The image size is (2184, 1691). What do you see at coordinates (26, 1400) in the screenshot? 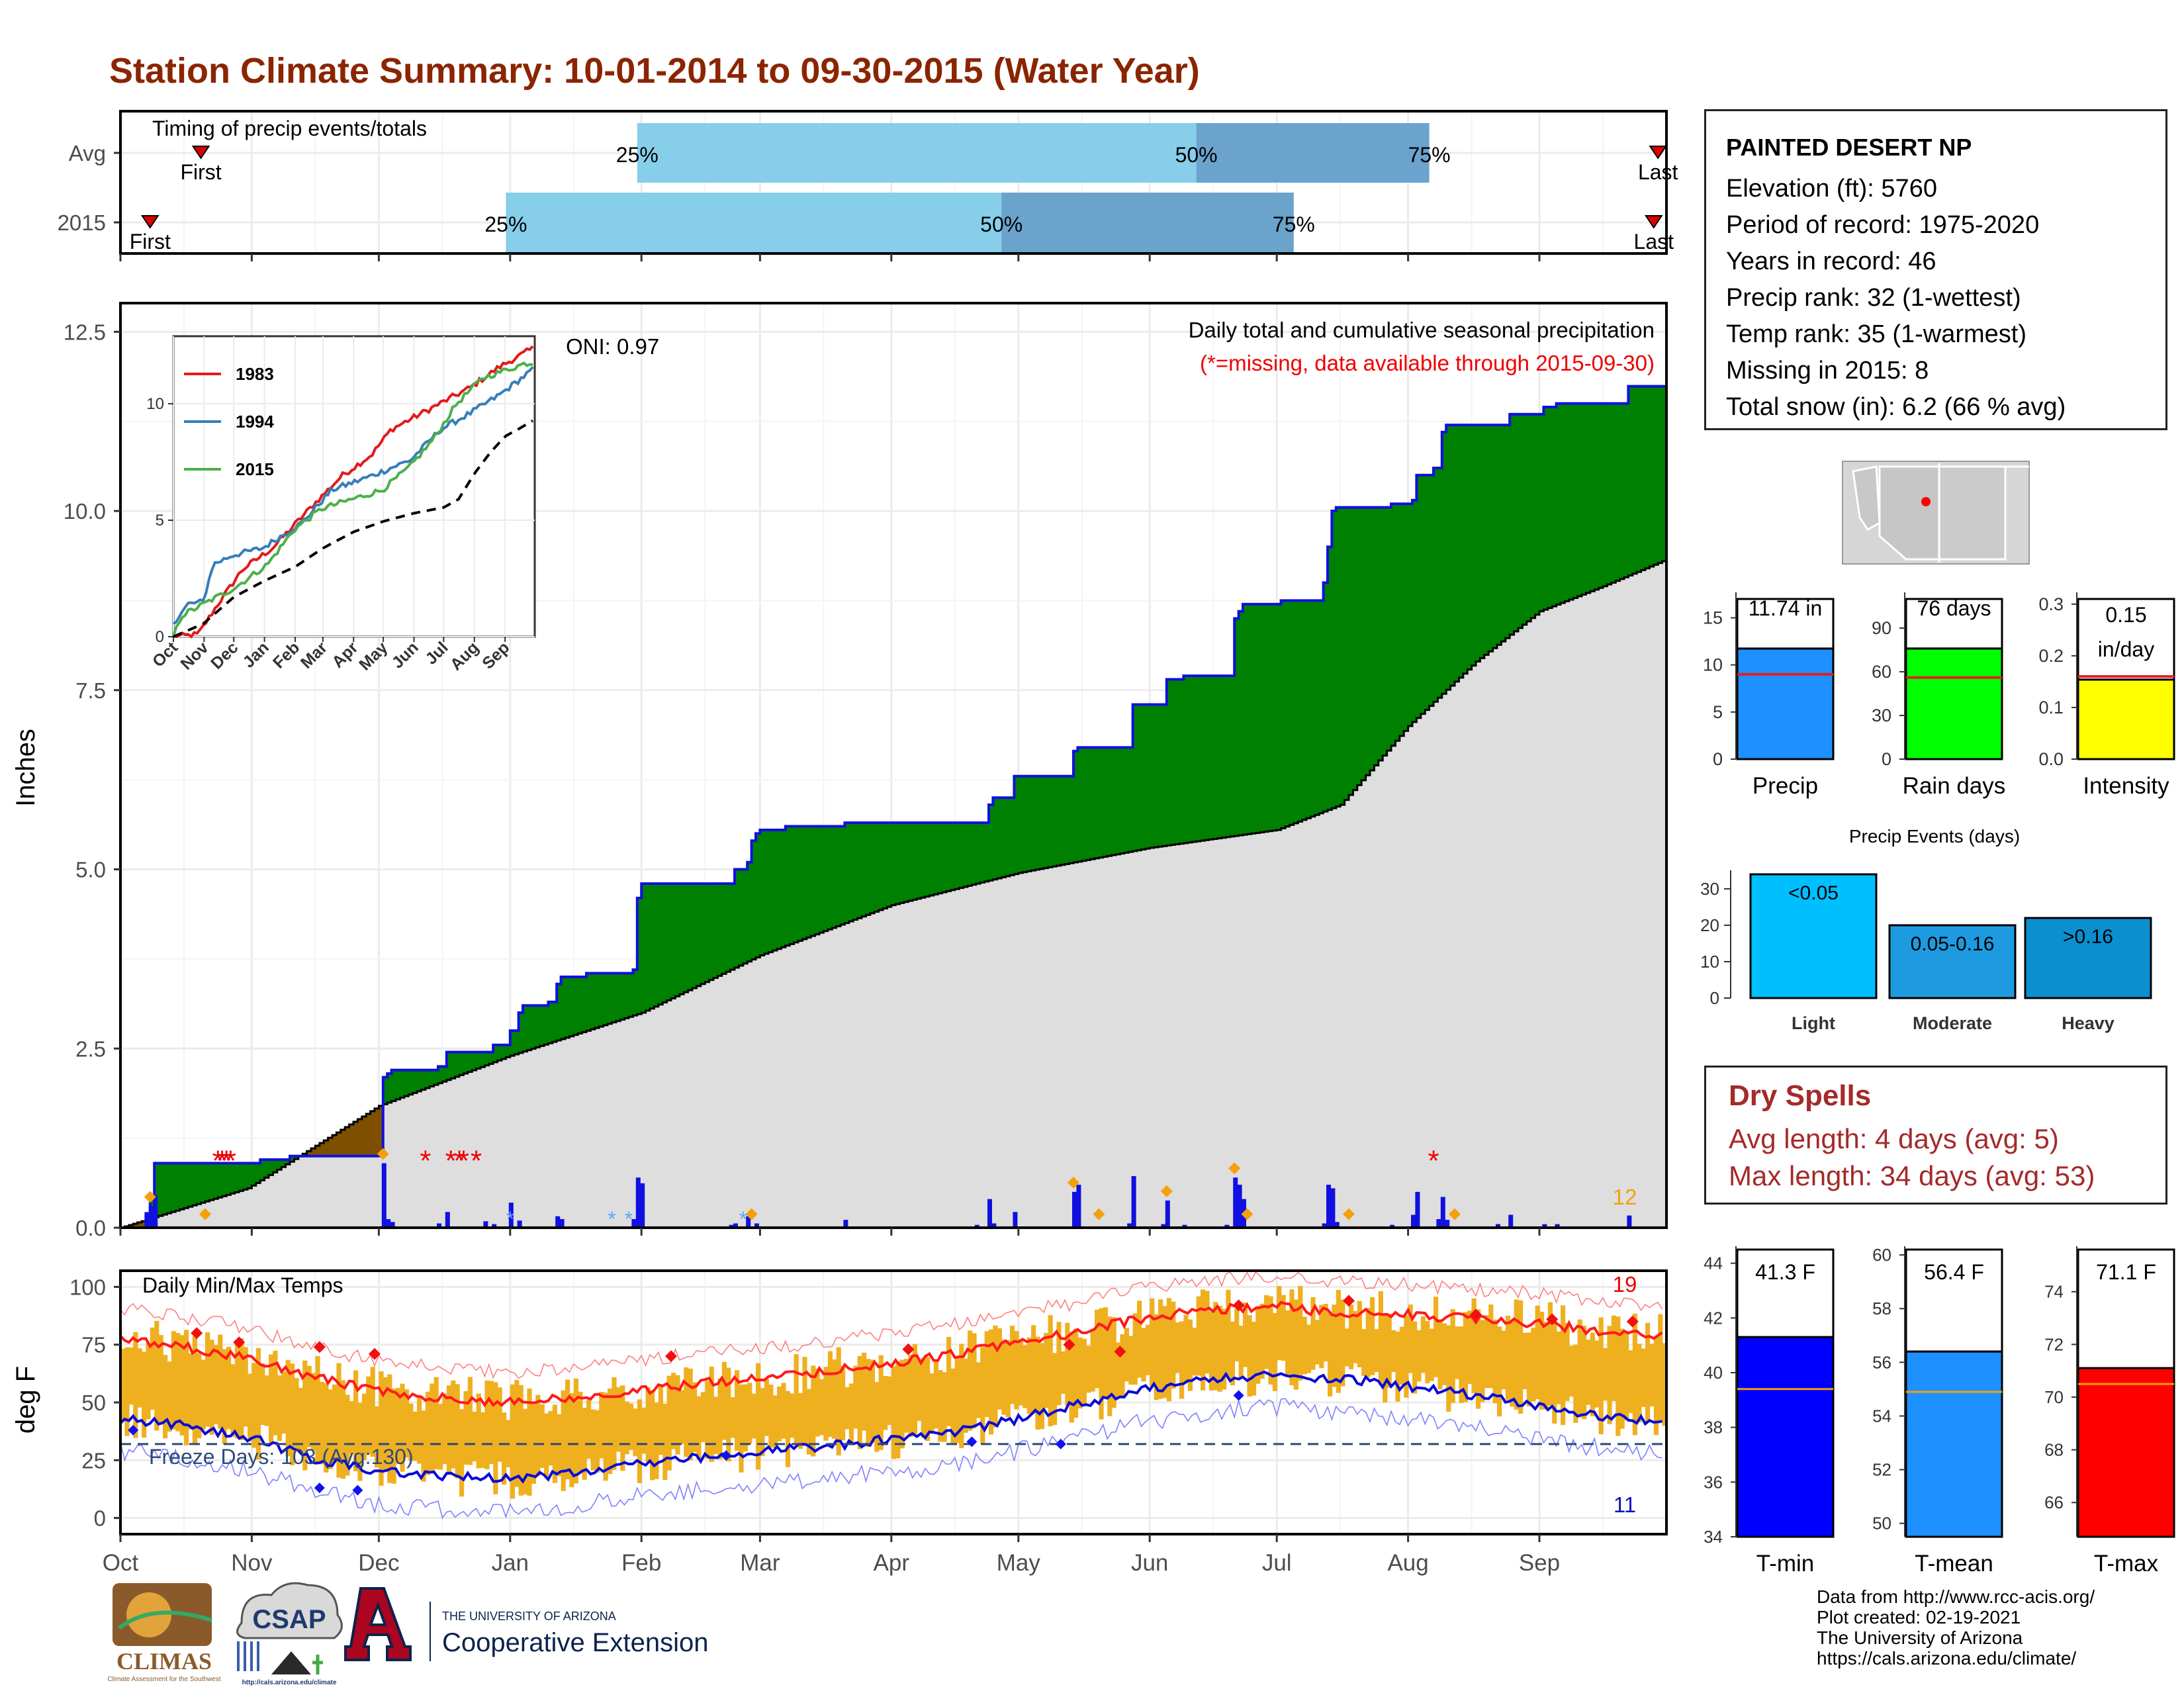
I see `temp-ylabel: deg F` at bounding box center [26, 1400].